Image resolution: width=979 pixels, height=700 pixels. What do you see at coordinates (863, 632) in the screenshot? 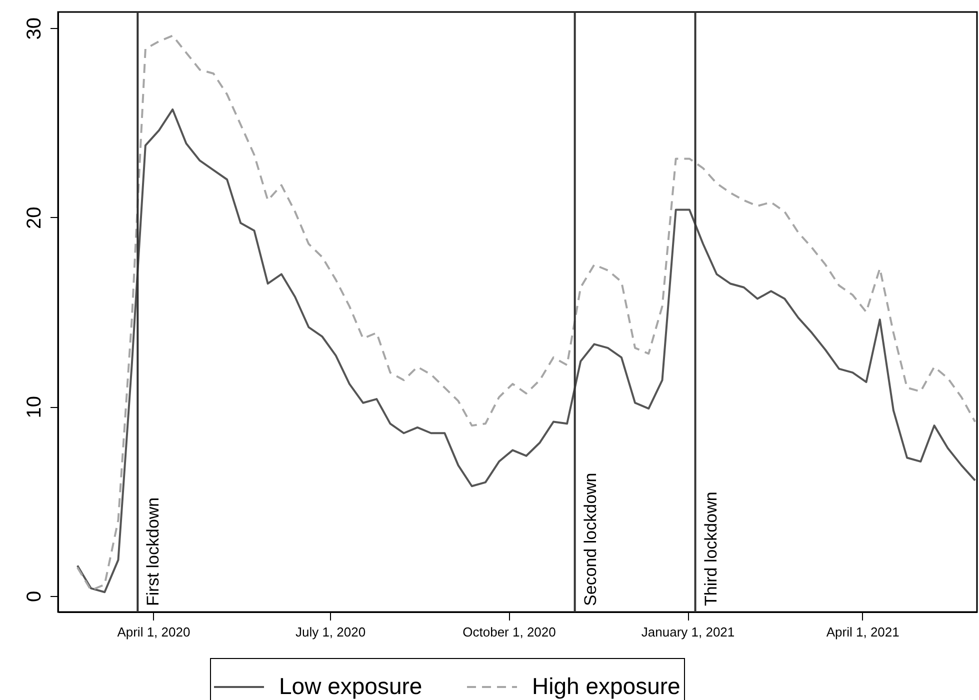
I see `x-tick-label: April 1, 2021` at bounding box center [863, 632].